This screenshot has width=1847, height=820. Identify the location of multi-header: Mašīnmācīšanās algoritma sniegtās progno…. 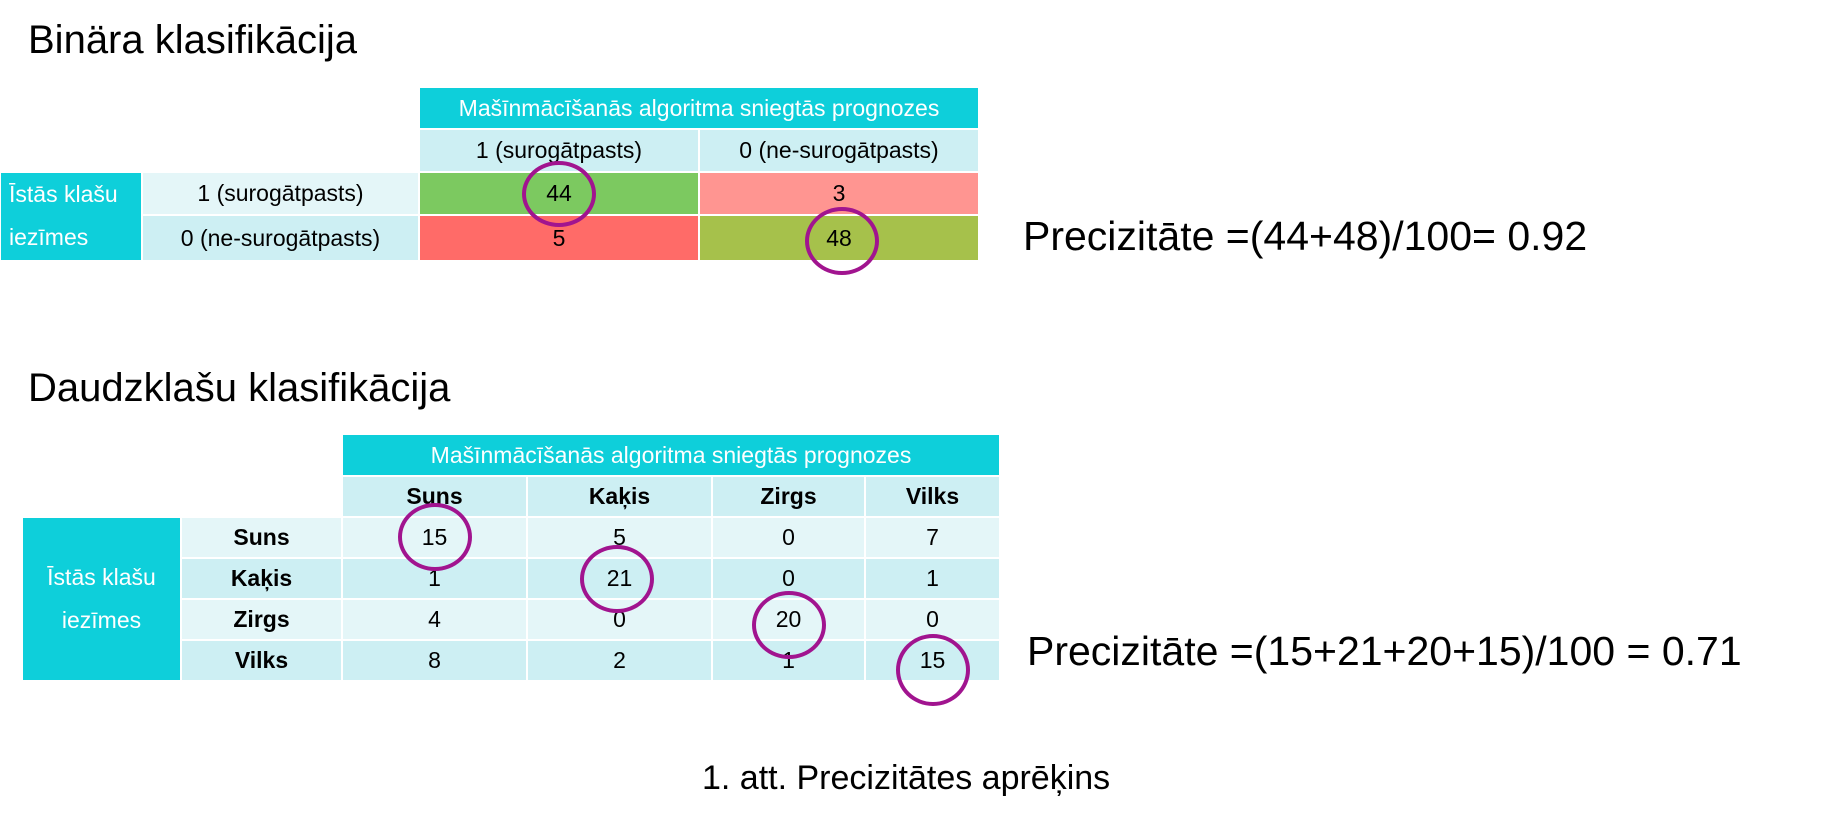
(671, 455).